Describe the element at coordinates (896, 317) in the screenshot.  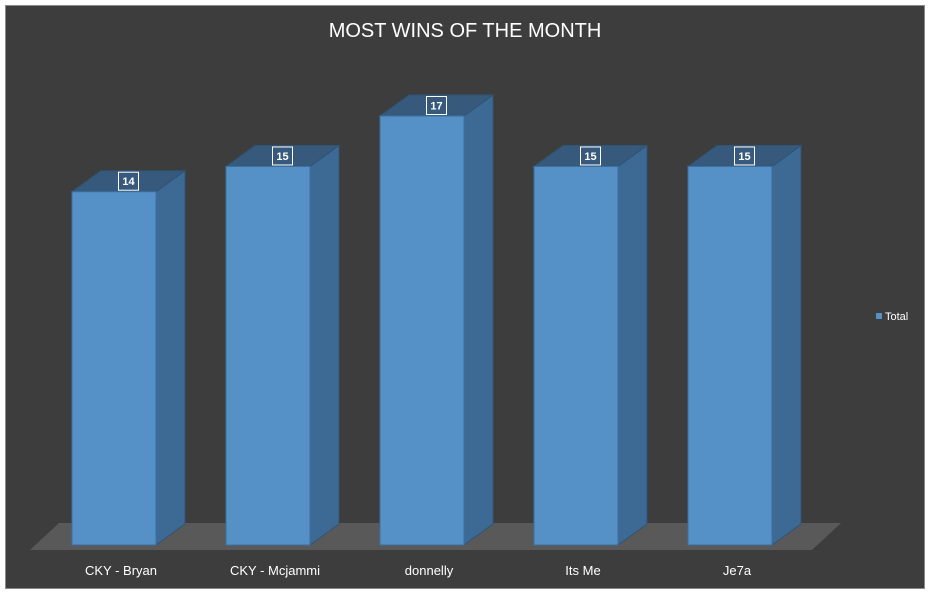
I see `legend-label-total: Total` at that location.